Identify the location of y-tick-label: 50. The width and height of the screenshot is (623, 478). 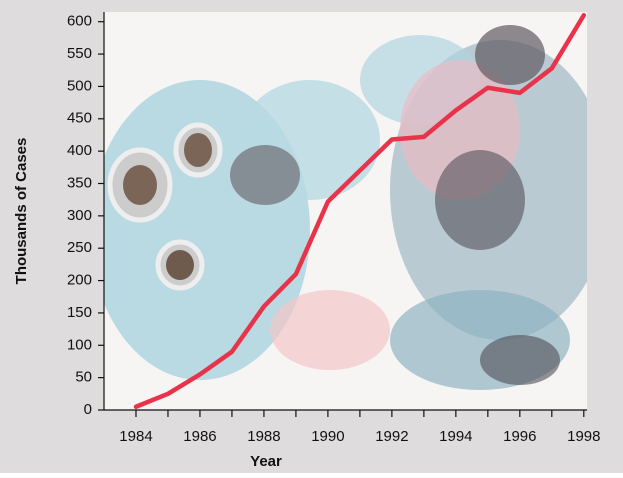
(83, 377).